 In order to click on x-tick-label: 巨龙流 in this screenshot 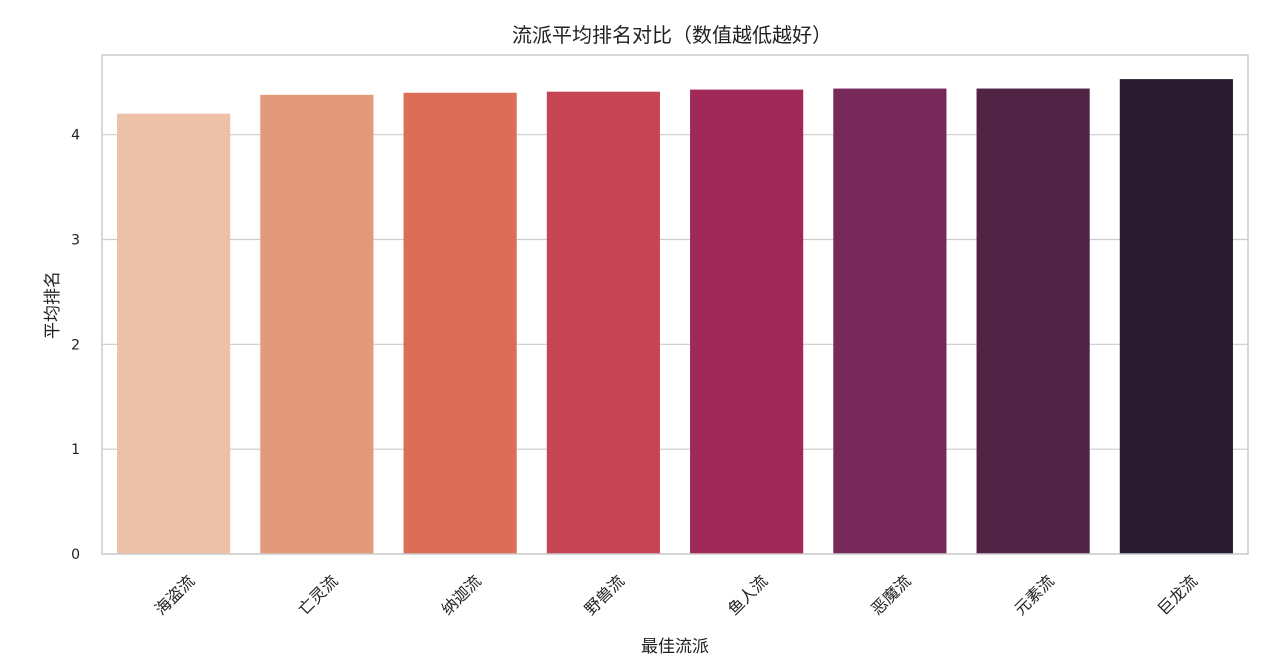, I will do `click(1177, 594)`.